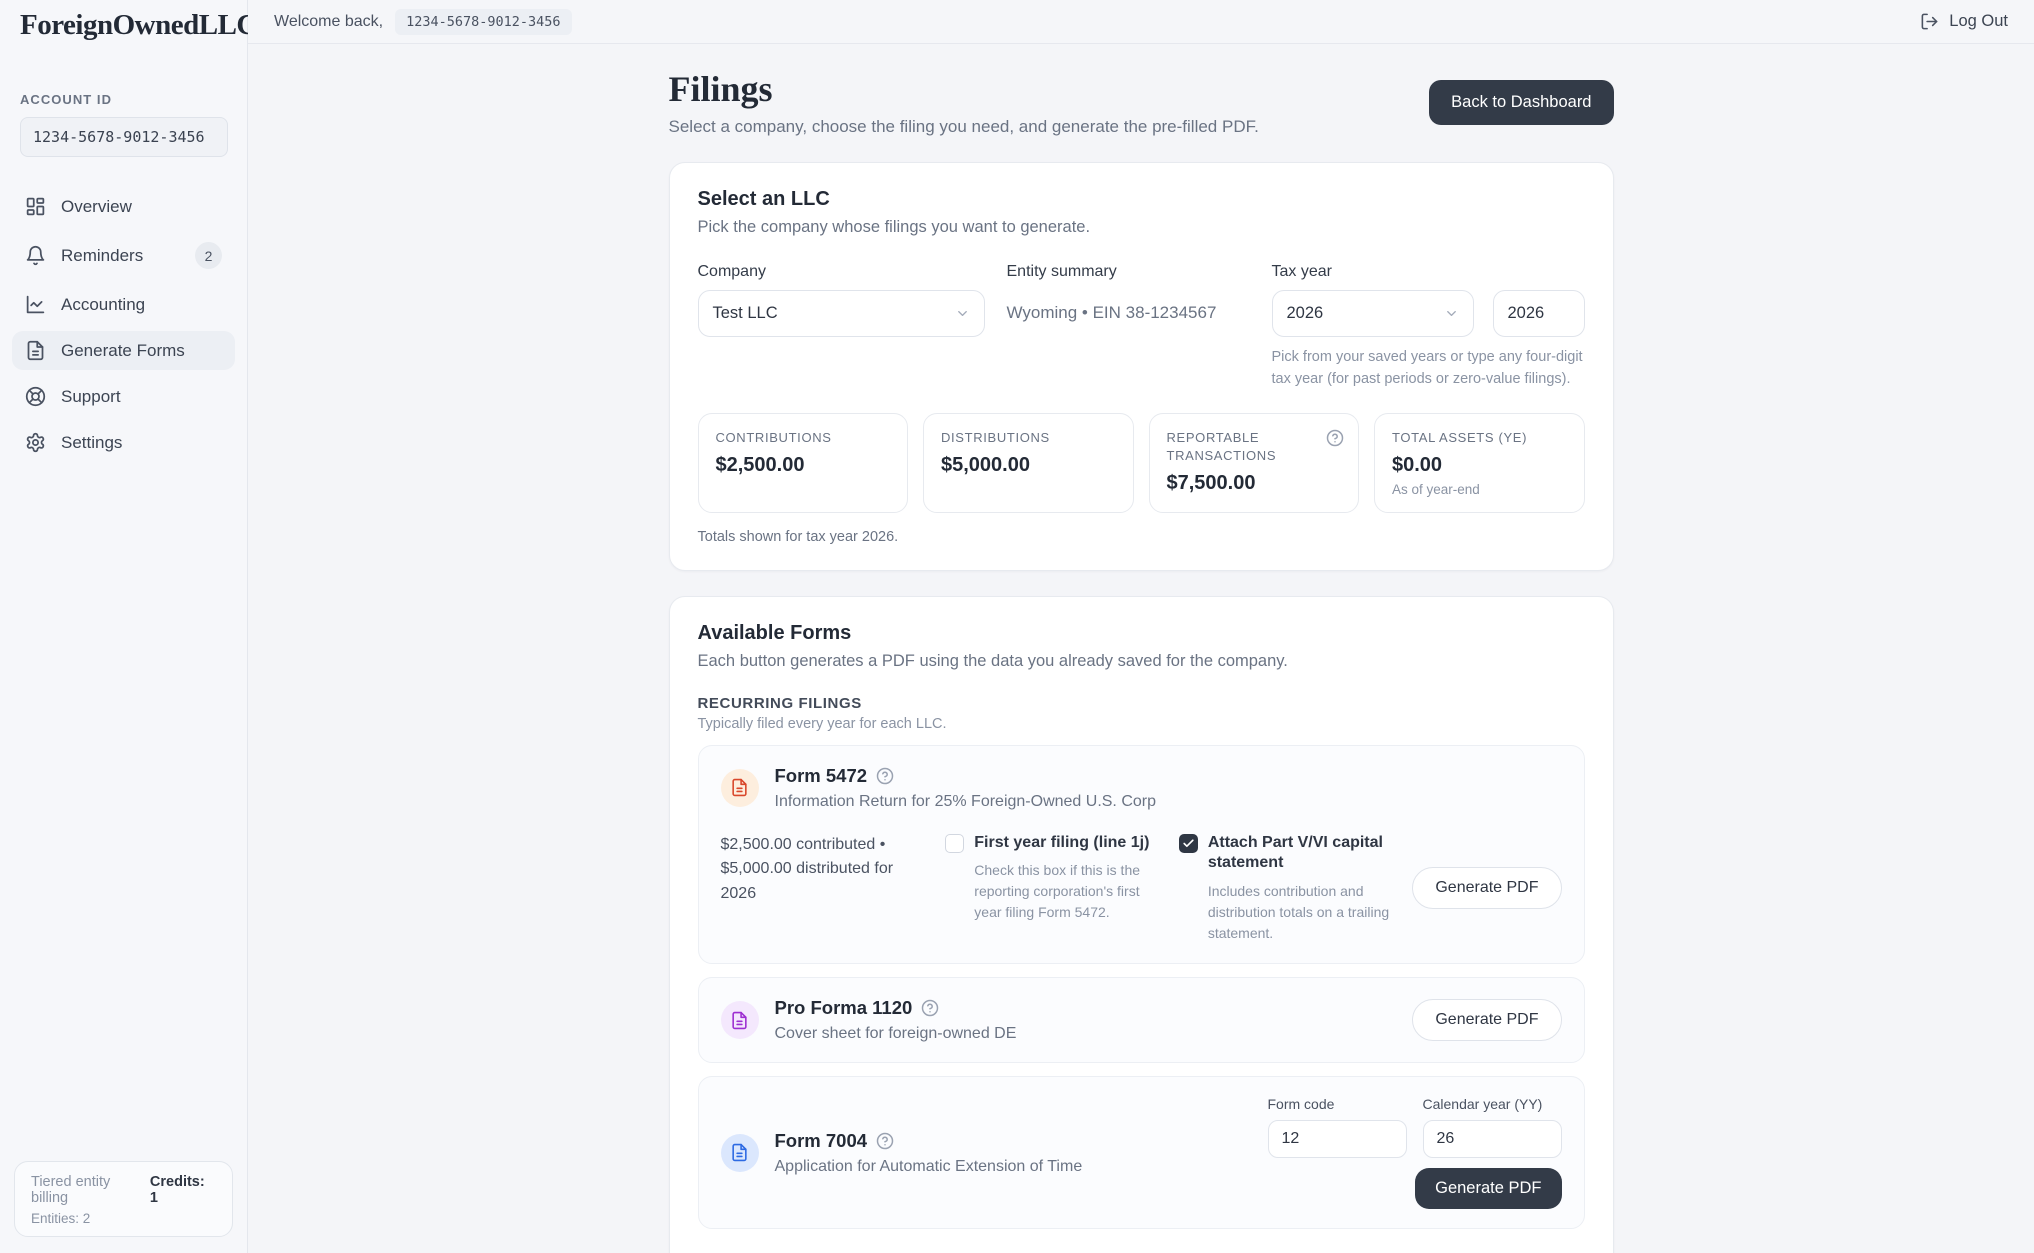  I want to click on page-title: Filings, so click(720, 89).